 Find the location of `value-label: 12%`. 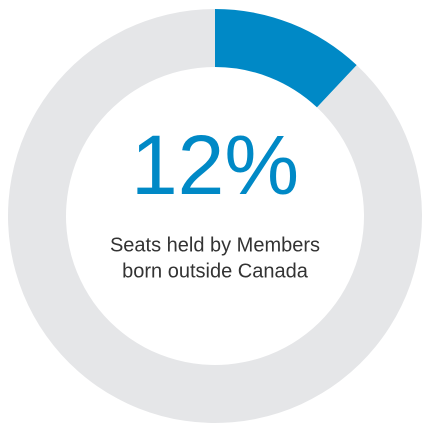

value-label: 12% is located at coordinates (215, 165).